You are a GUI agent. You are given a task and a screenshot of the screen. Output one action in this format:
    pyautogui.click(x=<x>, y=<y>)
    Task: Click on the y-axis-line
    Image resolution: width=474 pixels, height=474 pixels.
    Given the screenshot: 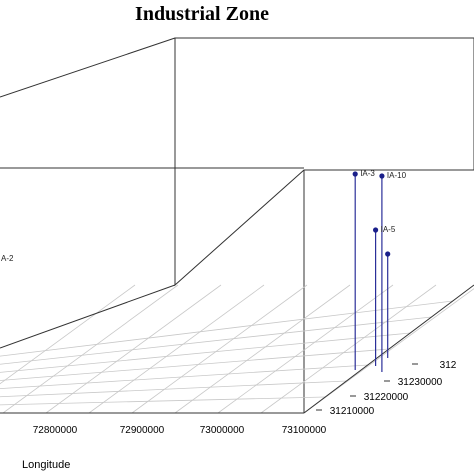 What is the action you would take?
    pyautogui.click(x=388, y=349)
    